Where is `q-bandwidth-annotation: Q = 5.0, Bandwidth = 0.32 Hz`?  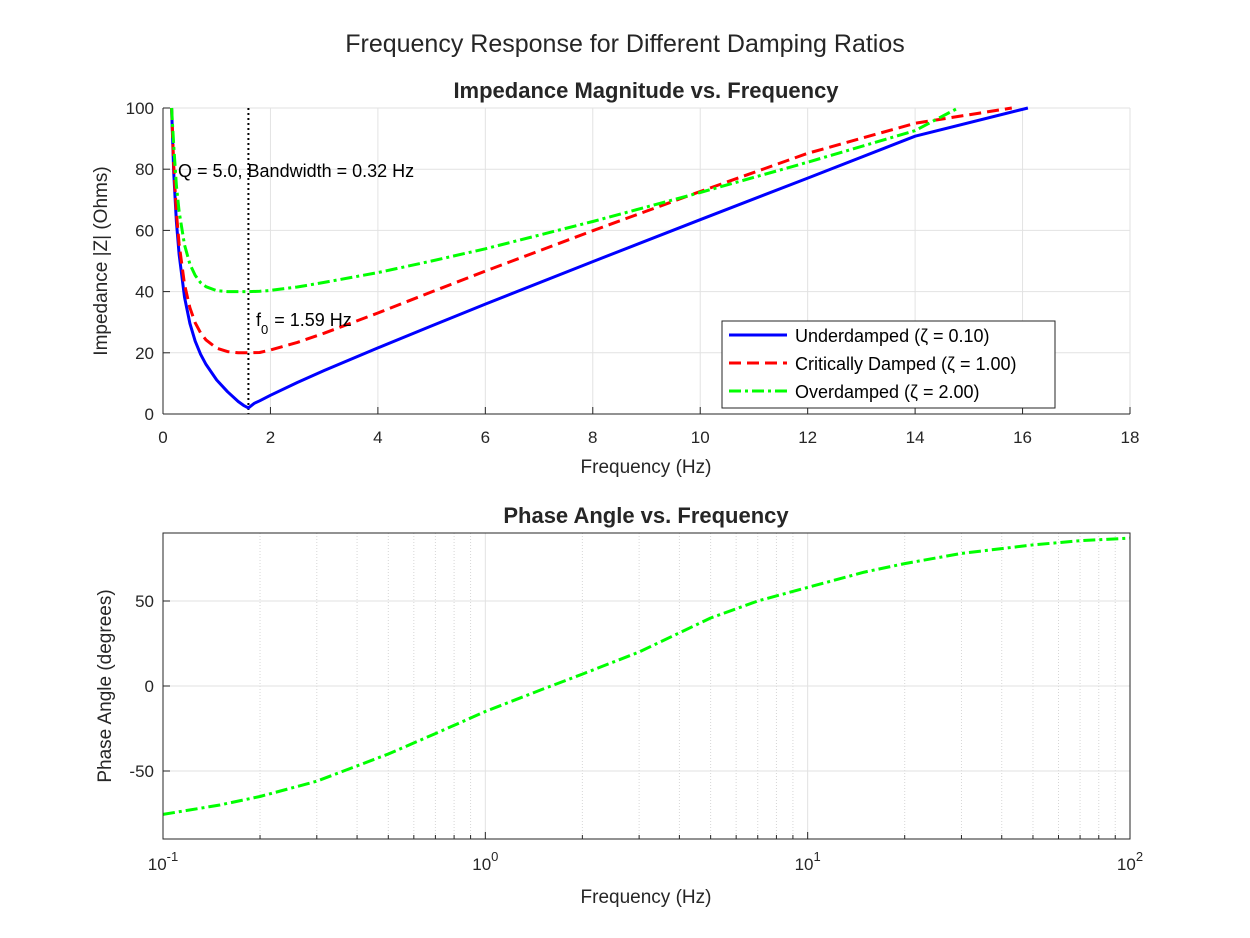 q-bandwidth-annotation: Q = 5.0, Bandwidth = 0.32 Hz is located at coordinates (296, 171).